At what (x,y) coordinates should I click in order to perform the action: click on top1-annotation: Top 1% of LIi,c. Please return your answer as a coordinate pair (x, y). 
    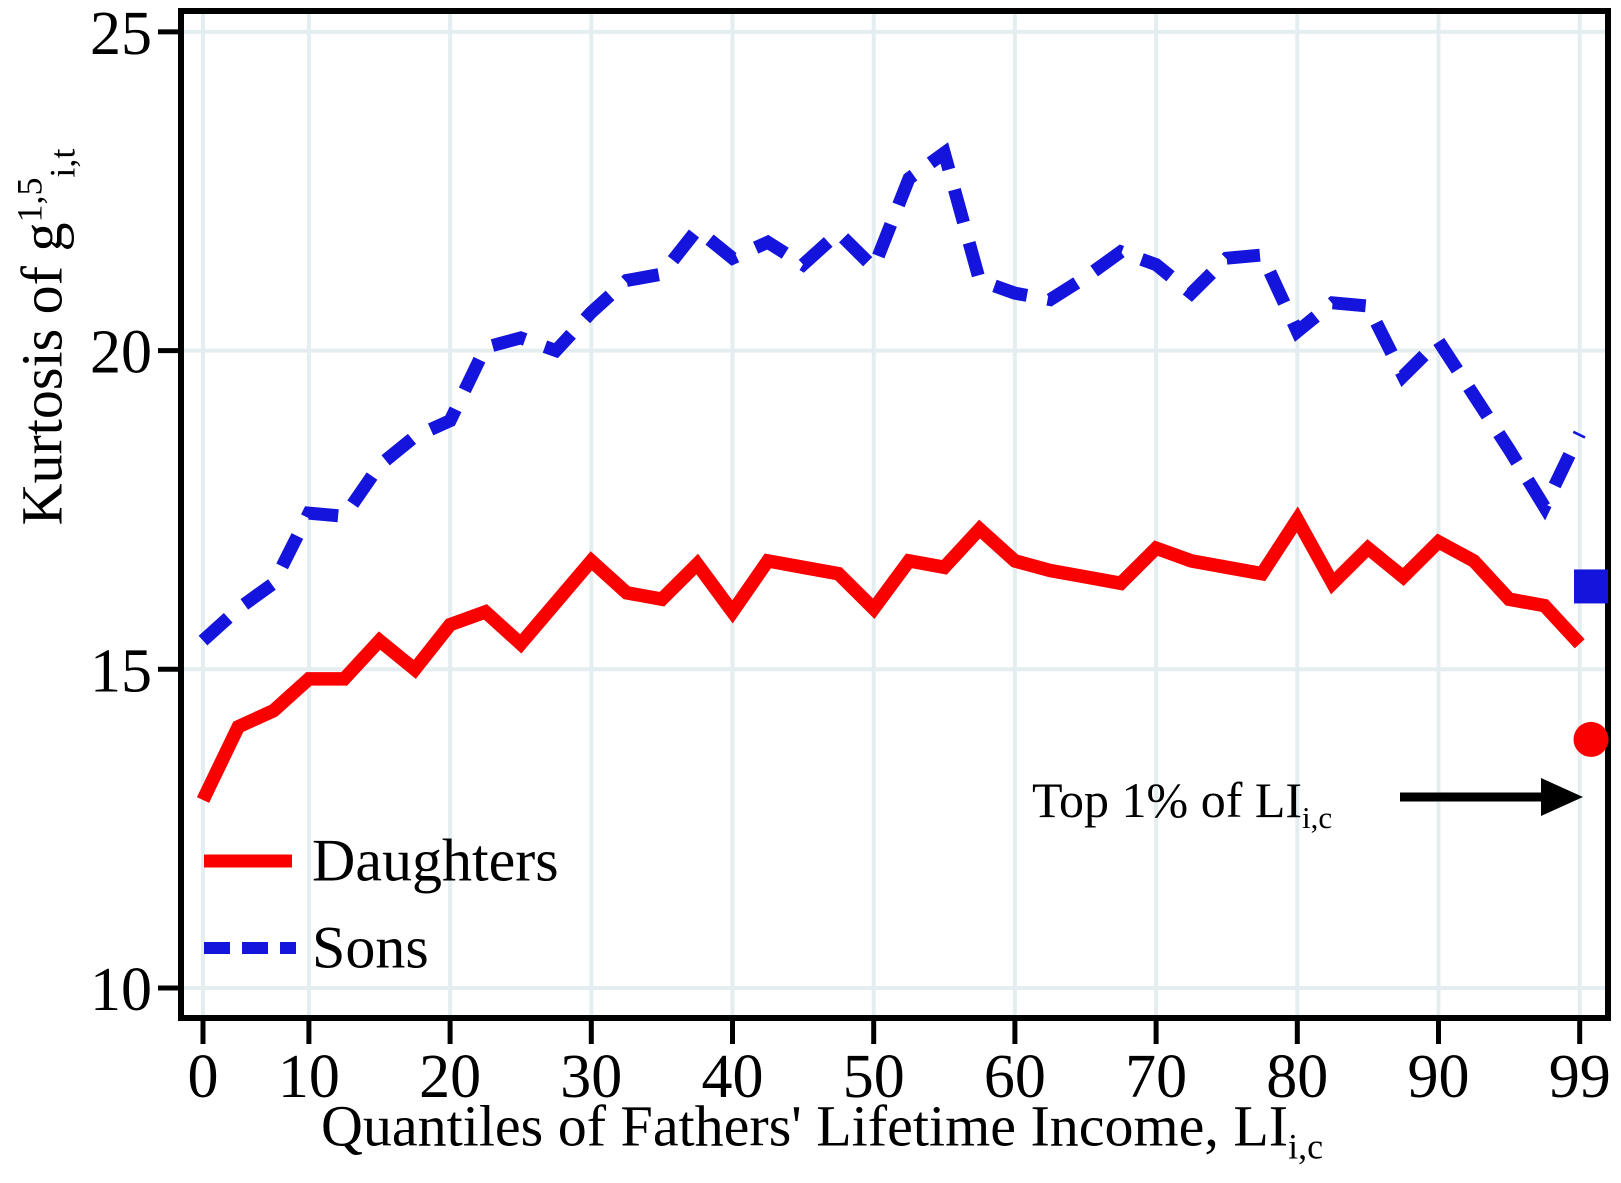
    Looking at the image, I should click on (1182, 803).